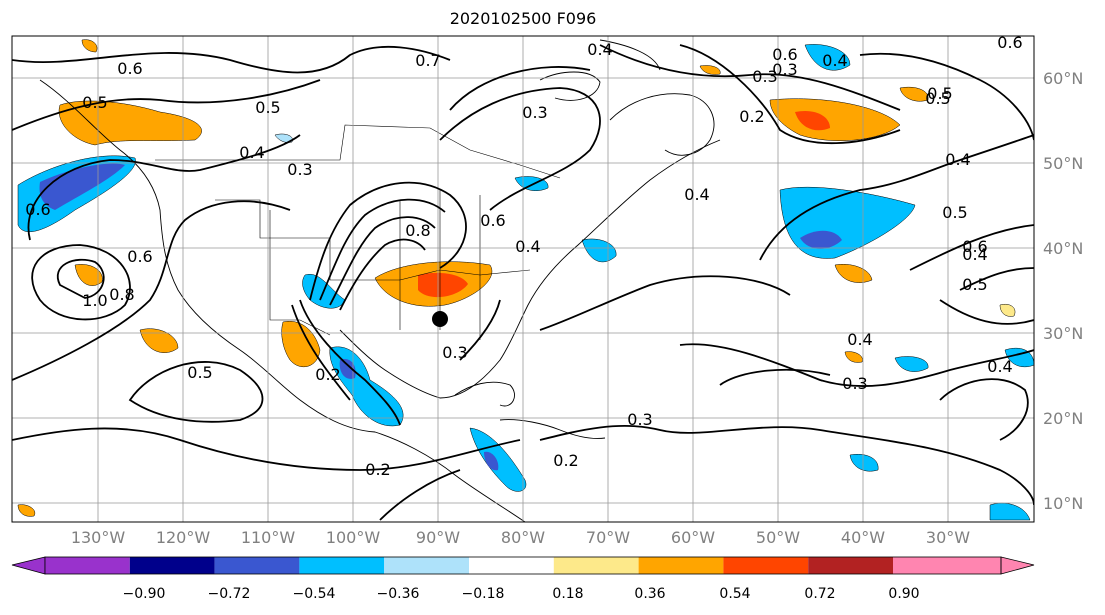 This screenshot has width=1105, height=615. Describe the element at coordinates (948, 537) in the screenshot. I see `lon-label: 30°W` at that location.